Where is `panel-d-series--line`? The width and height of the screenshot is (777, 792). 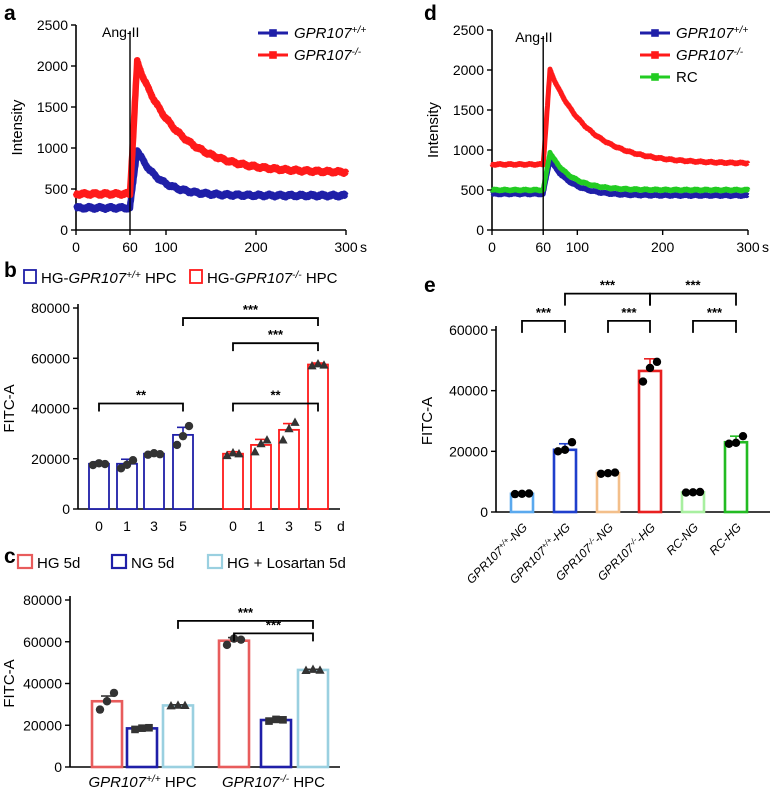 panel-d-series--line is located at coordinates (620, 178).